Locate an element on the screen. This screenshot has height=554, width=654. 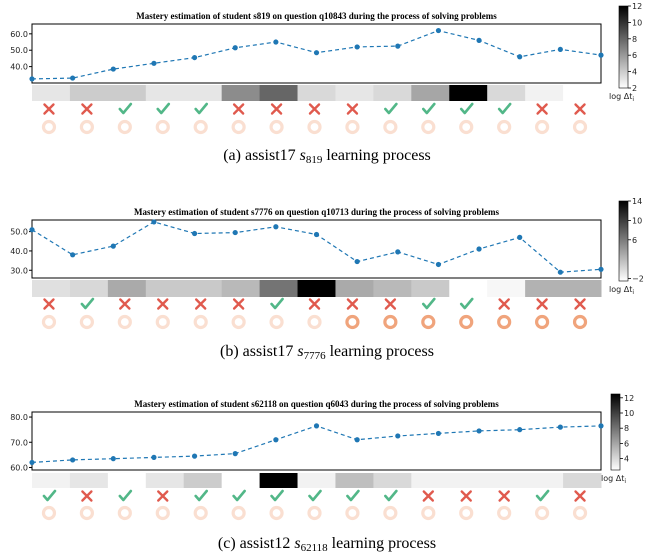
y-tick-label: 60.0 is located at coordinates (19, 34).